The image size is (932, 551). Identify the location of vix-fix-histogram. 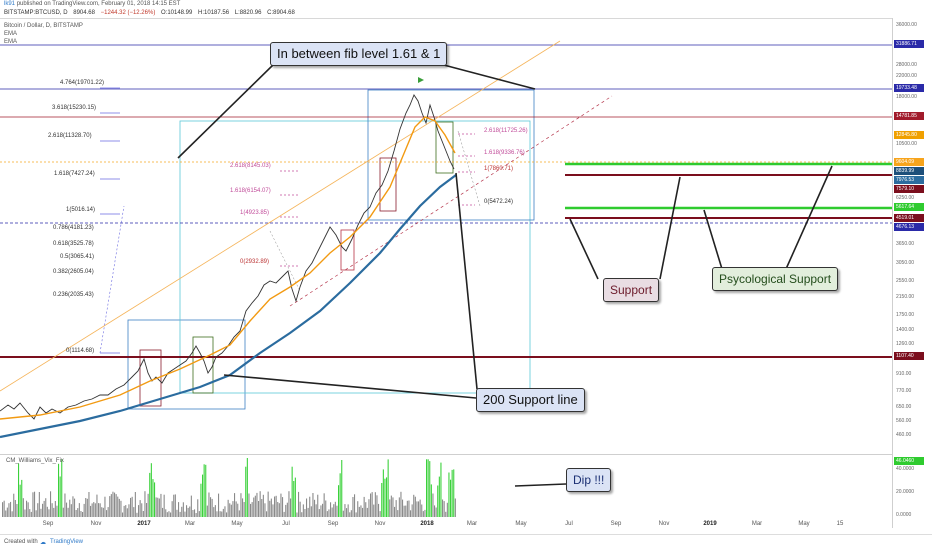
(284, 487).